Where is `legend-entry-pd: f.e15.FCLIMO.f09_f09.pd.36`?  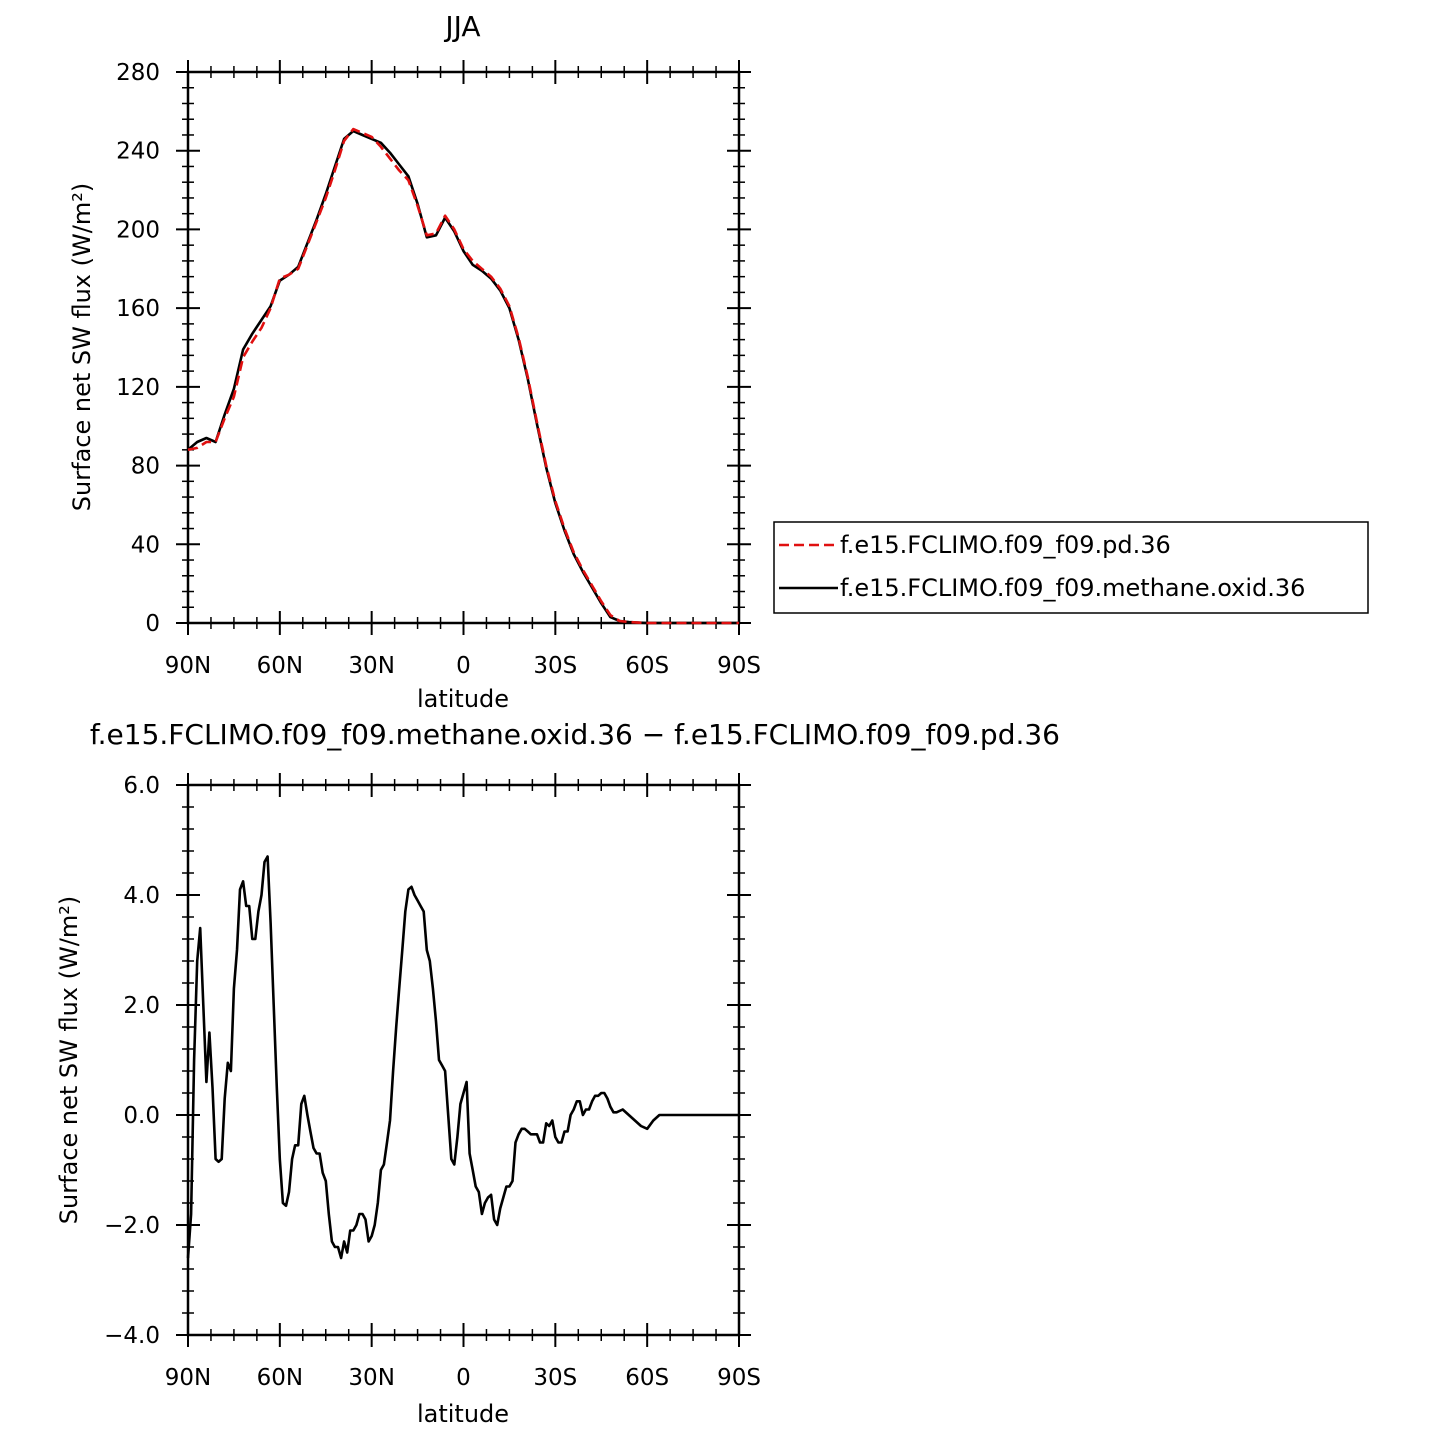 legend-entry-pd: f.e15.FCLIMO.f09_f09.pd.36 is located at coordinates (1005, 545).